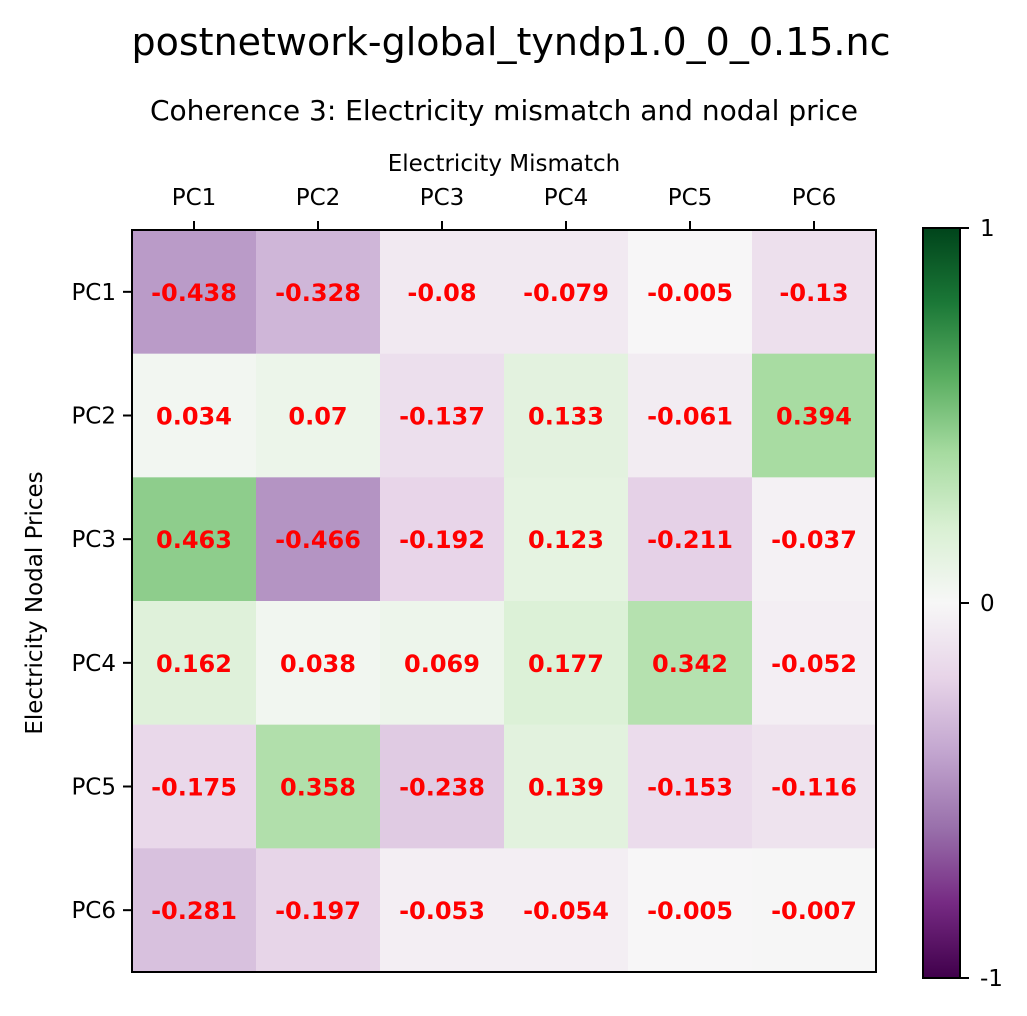 The width and height of the screenshot is (1027, 1016). What do you see at coordinates (442, 198) in the screenshot?
I see `x-tick-label: PC3` at bounding box center [442, 198].